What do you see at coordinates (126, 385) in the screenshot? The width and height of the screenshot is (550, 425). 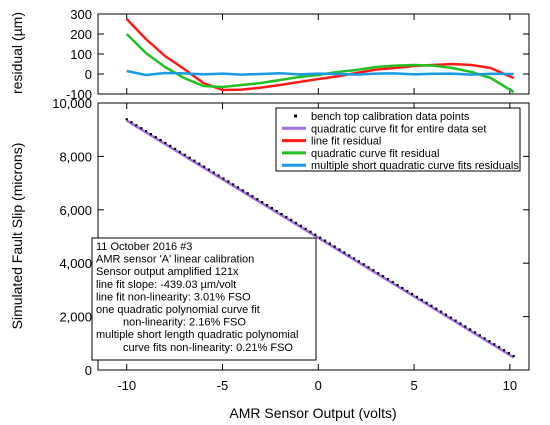 I see `main-x-tick-label: -10` at bounding box center [126, 385].